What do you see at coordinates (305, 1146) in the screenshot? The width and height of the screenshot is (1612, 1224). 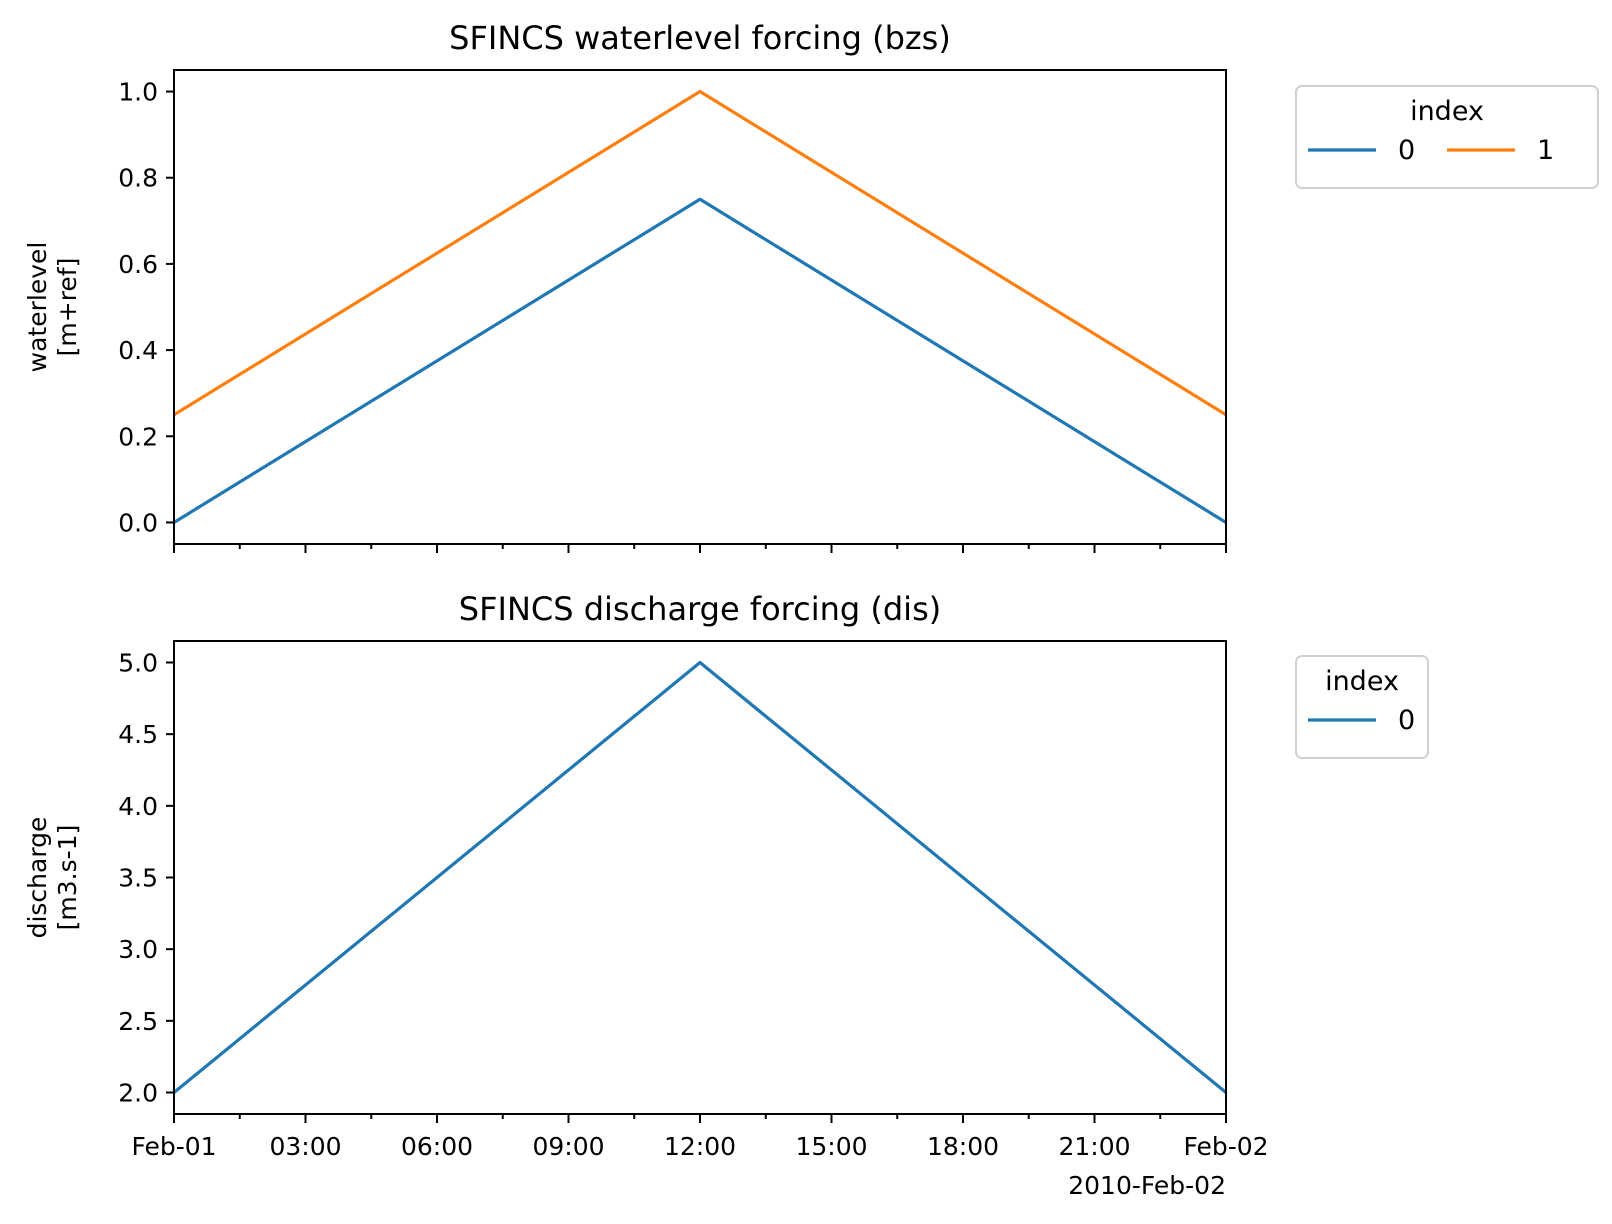 I see `x-tick-label: 03:00` at bounding box center [305, 1146].